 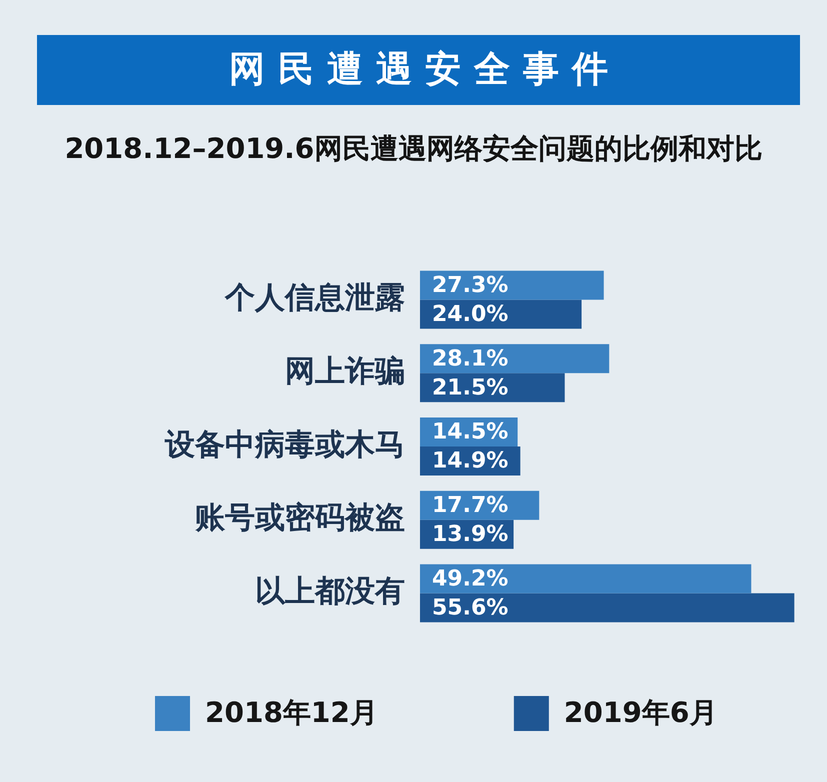 What do you see at coordinates (291, 712) in the screenshot?
I see `legend-label: 2018年12月` at bounding box center [291, 712].